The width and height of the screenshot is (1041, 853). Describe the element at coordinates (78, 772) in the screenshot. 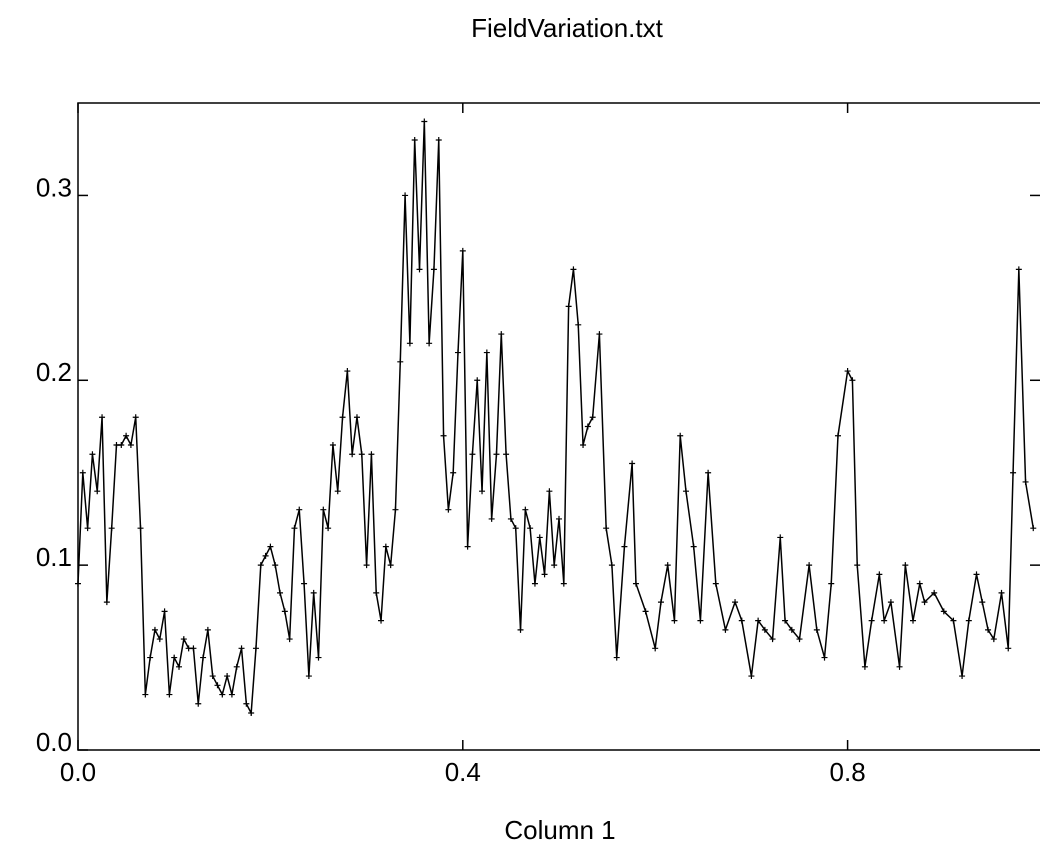

I see `x-tick-label: 0.0` at that location.